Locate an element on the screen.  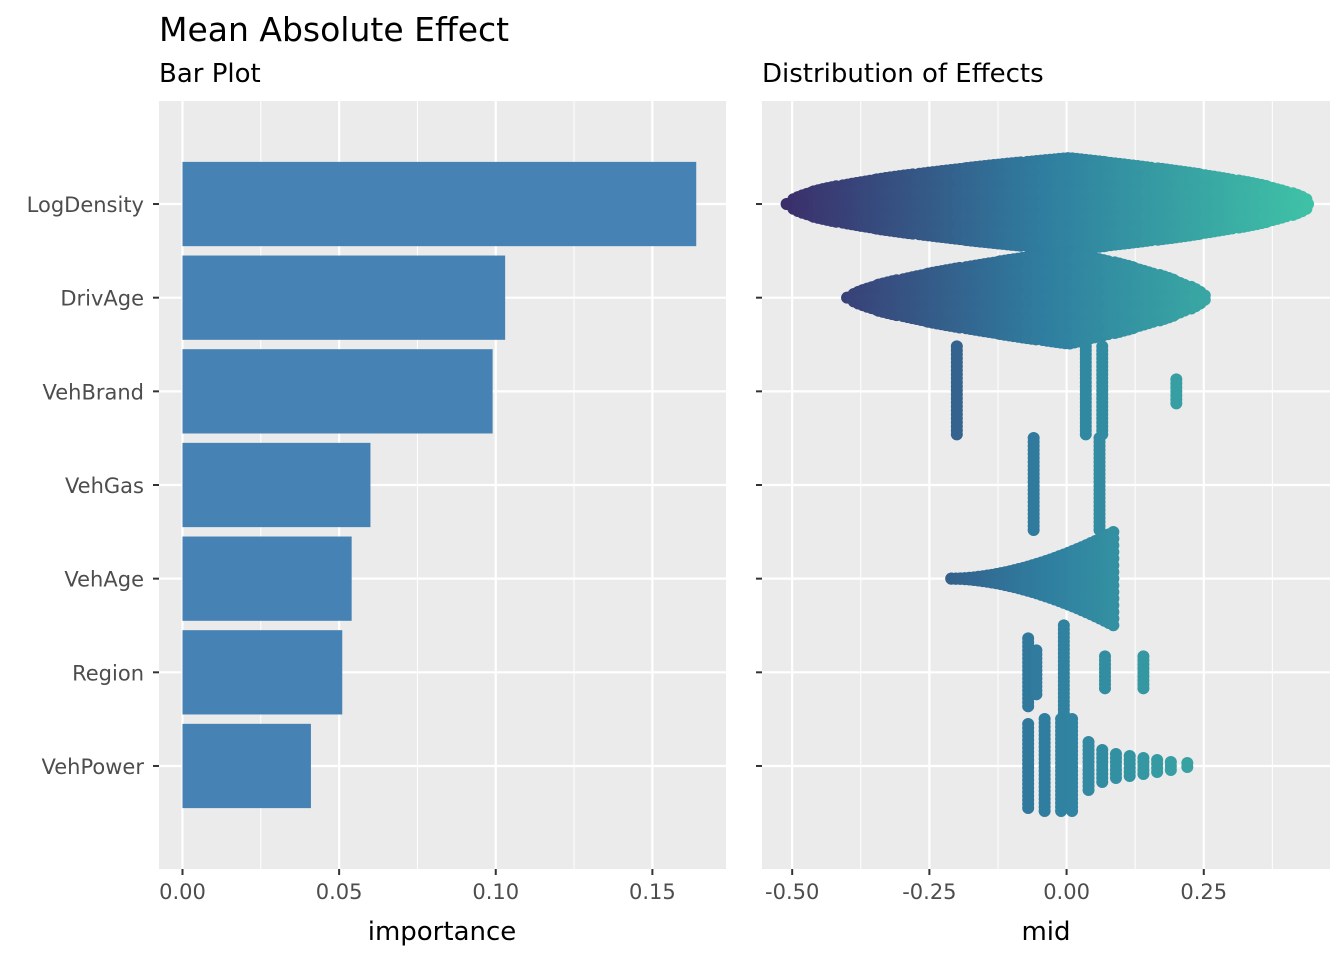
bar-vehage is located at coordinates (267, 578).